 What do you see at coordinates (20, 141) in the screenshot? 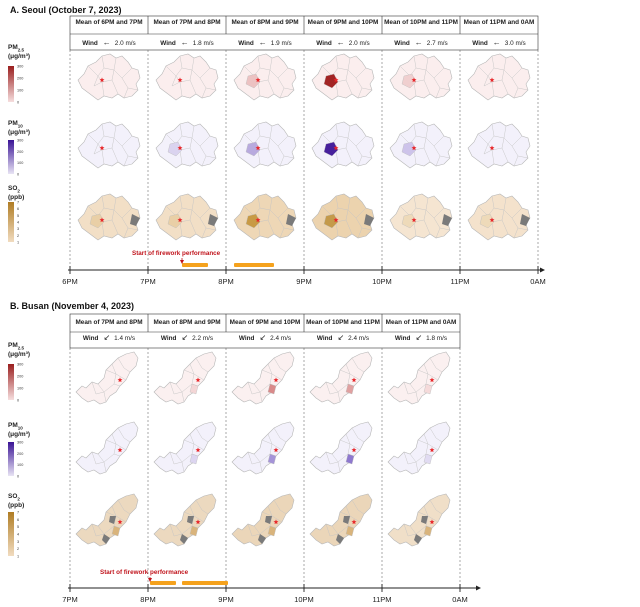
I see `legend-a-pm10-tick-label: 300` at bounding box center [20, 141].